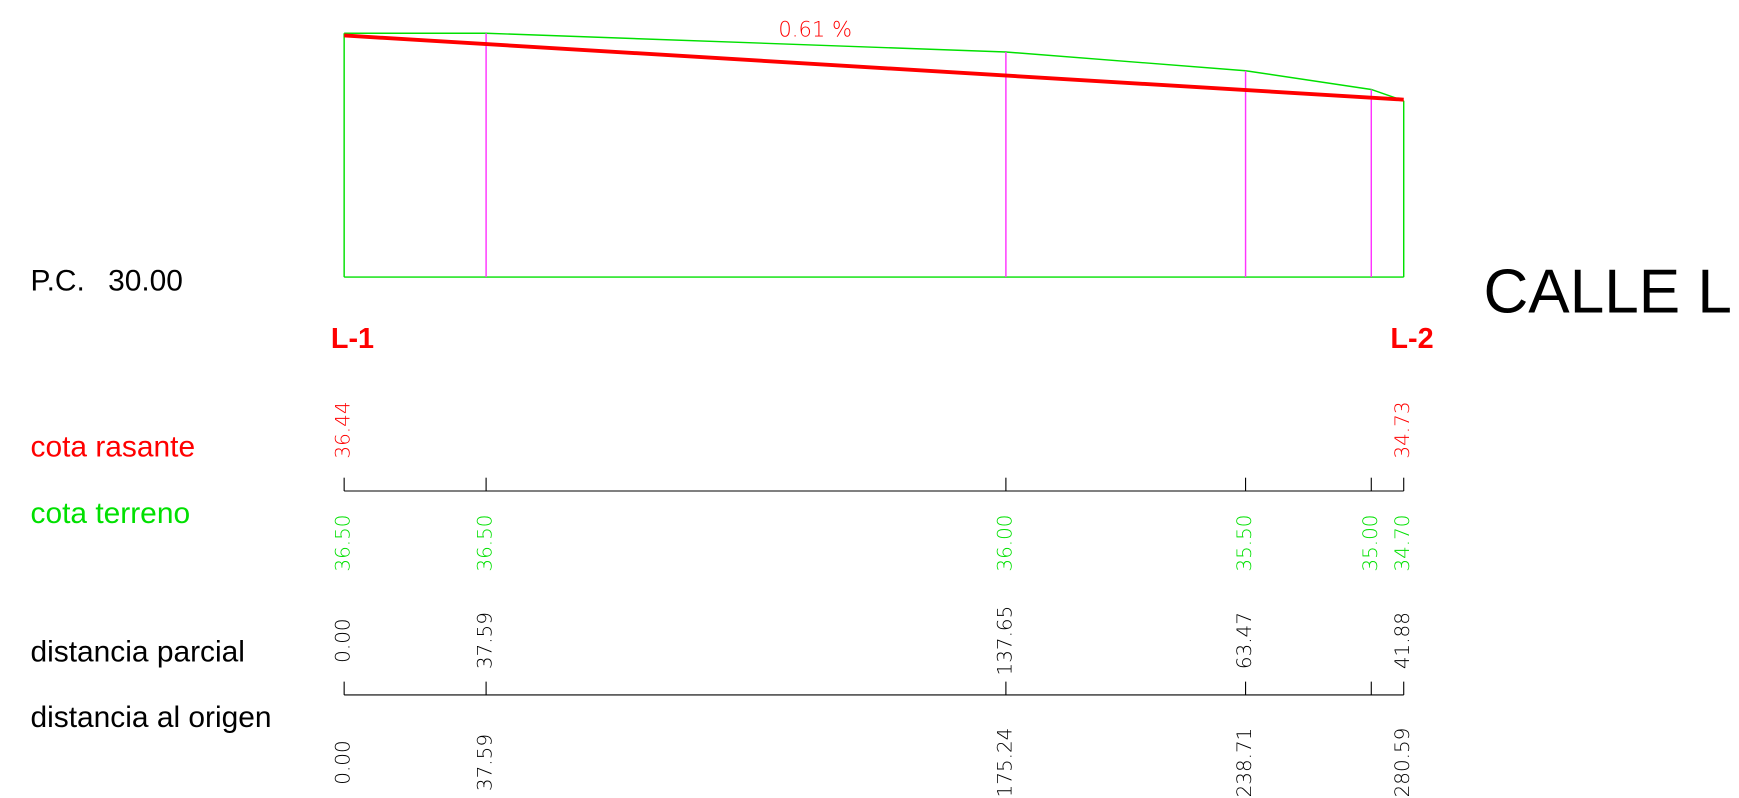 The height and width of the screenshot is (798, 1739). Describe the element at coordinates (145, 280) in the screenshot. I see `datum-label: 30.00` at that location.